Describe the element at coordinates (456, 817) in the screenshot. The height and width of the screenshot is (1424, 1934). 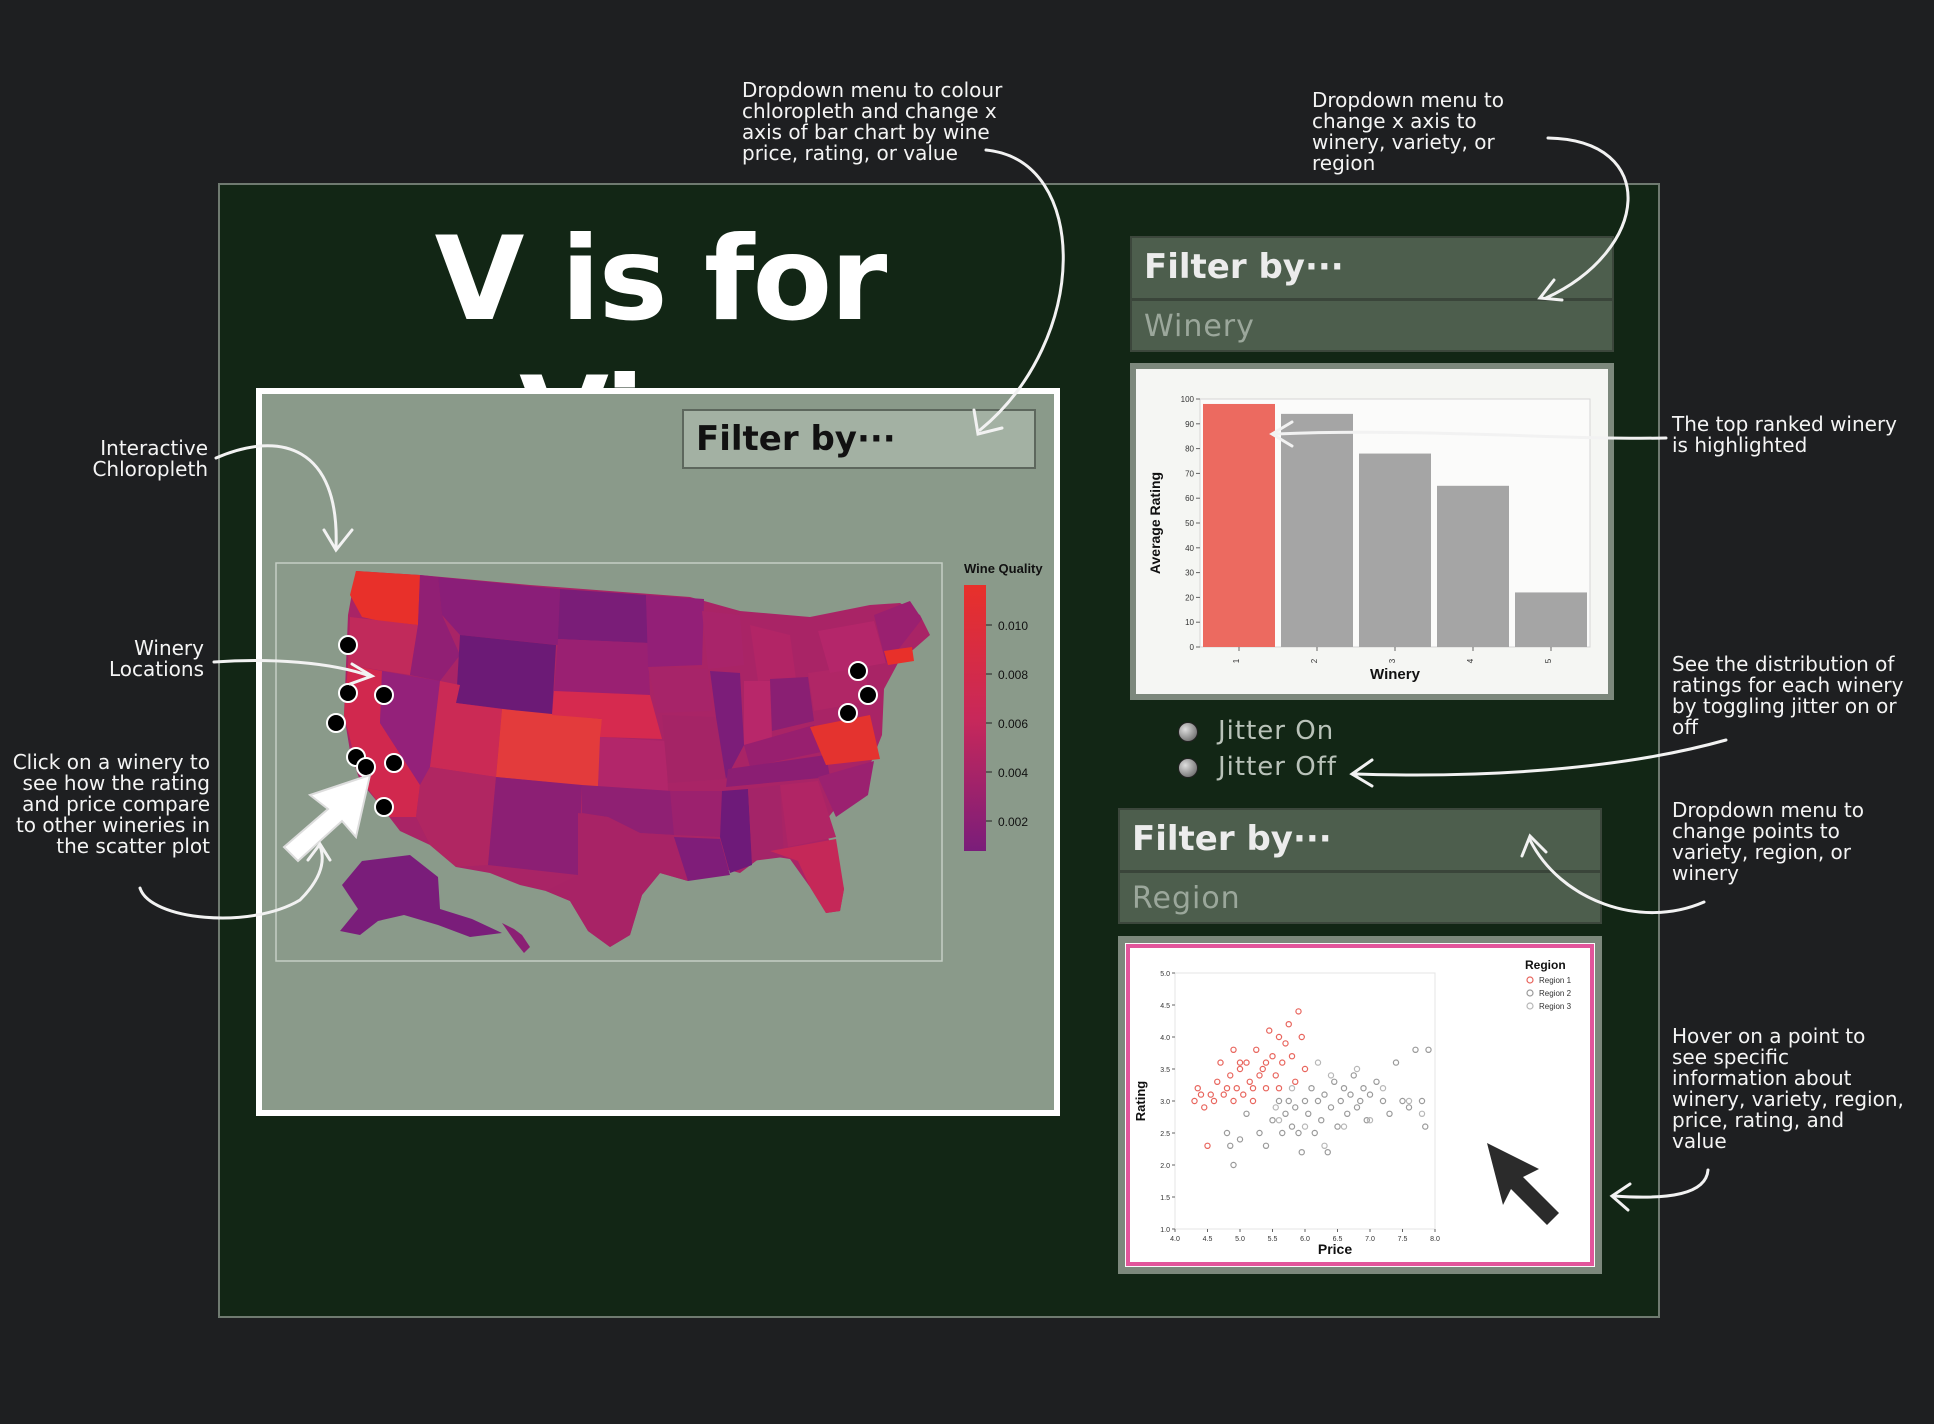
I see `map-state-arizona` at that location.